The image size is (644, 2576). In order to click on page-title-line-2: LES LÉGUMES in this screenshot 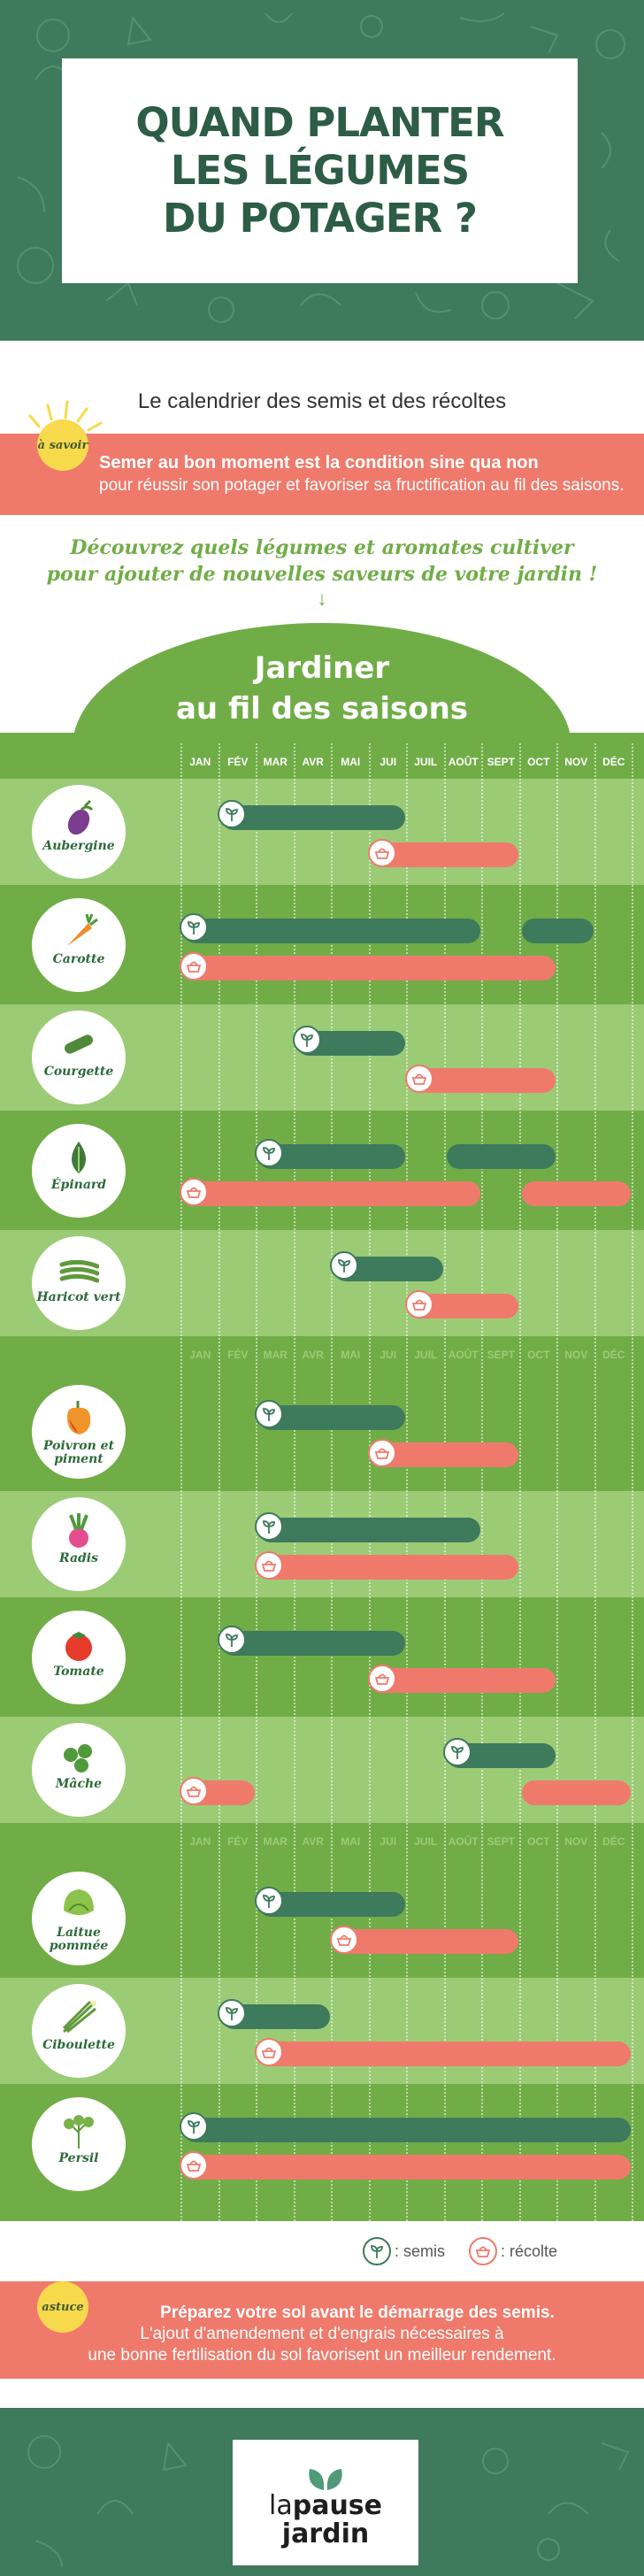, I will do `click(320, 170)`.